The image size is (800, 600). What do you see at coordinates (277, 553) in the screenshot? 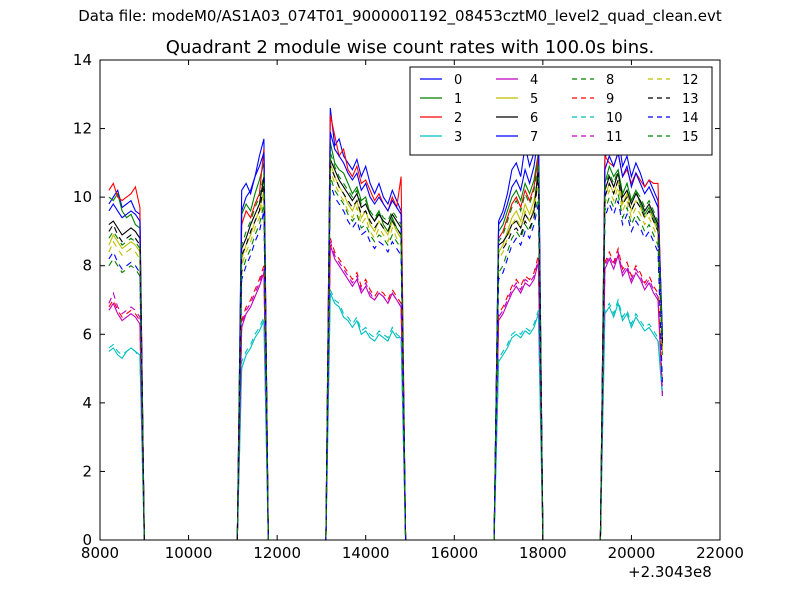
I see `x-tick-label: 12000` at bounding box center [277, 553].